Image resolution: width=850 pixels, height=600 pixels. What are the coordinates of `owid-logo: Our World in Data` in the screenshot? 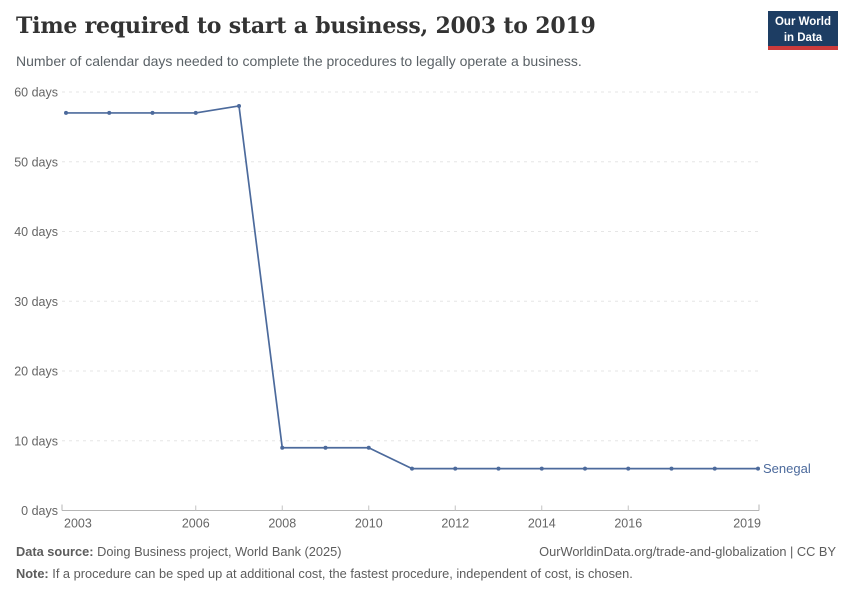 It's located at (803, 30).